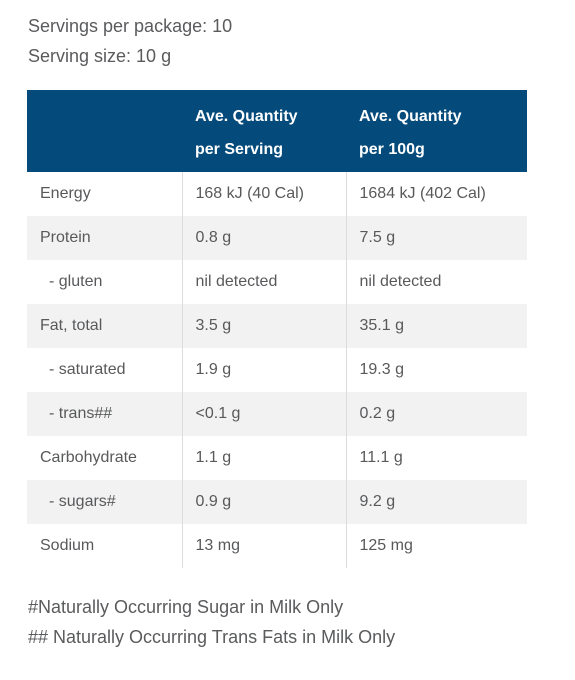 The width and height of the screenshot is (575, 680). Describe the element at coordinates (263, 282) in the screenshot. I see `per-serving-value: nil detected` at that location.